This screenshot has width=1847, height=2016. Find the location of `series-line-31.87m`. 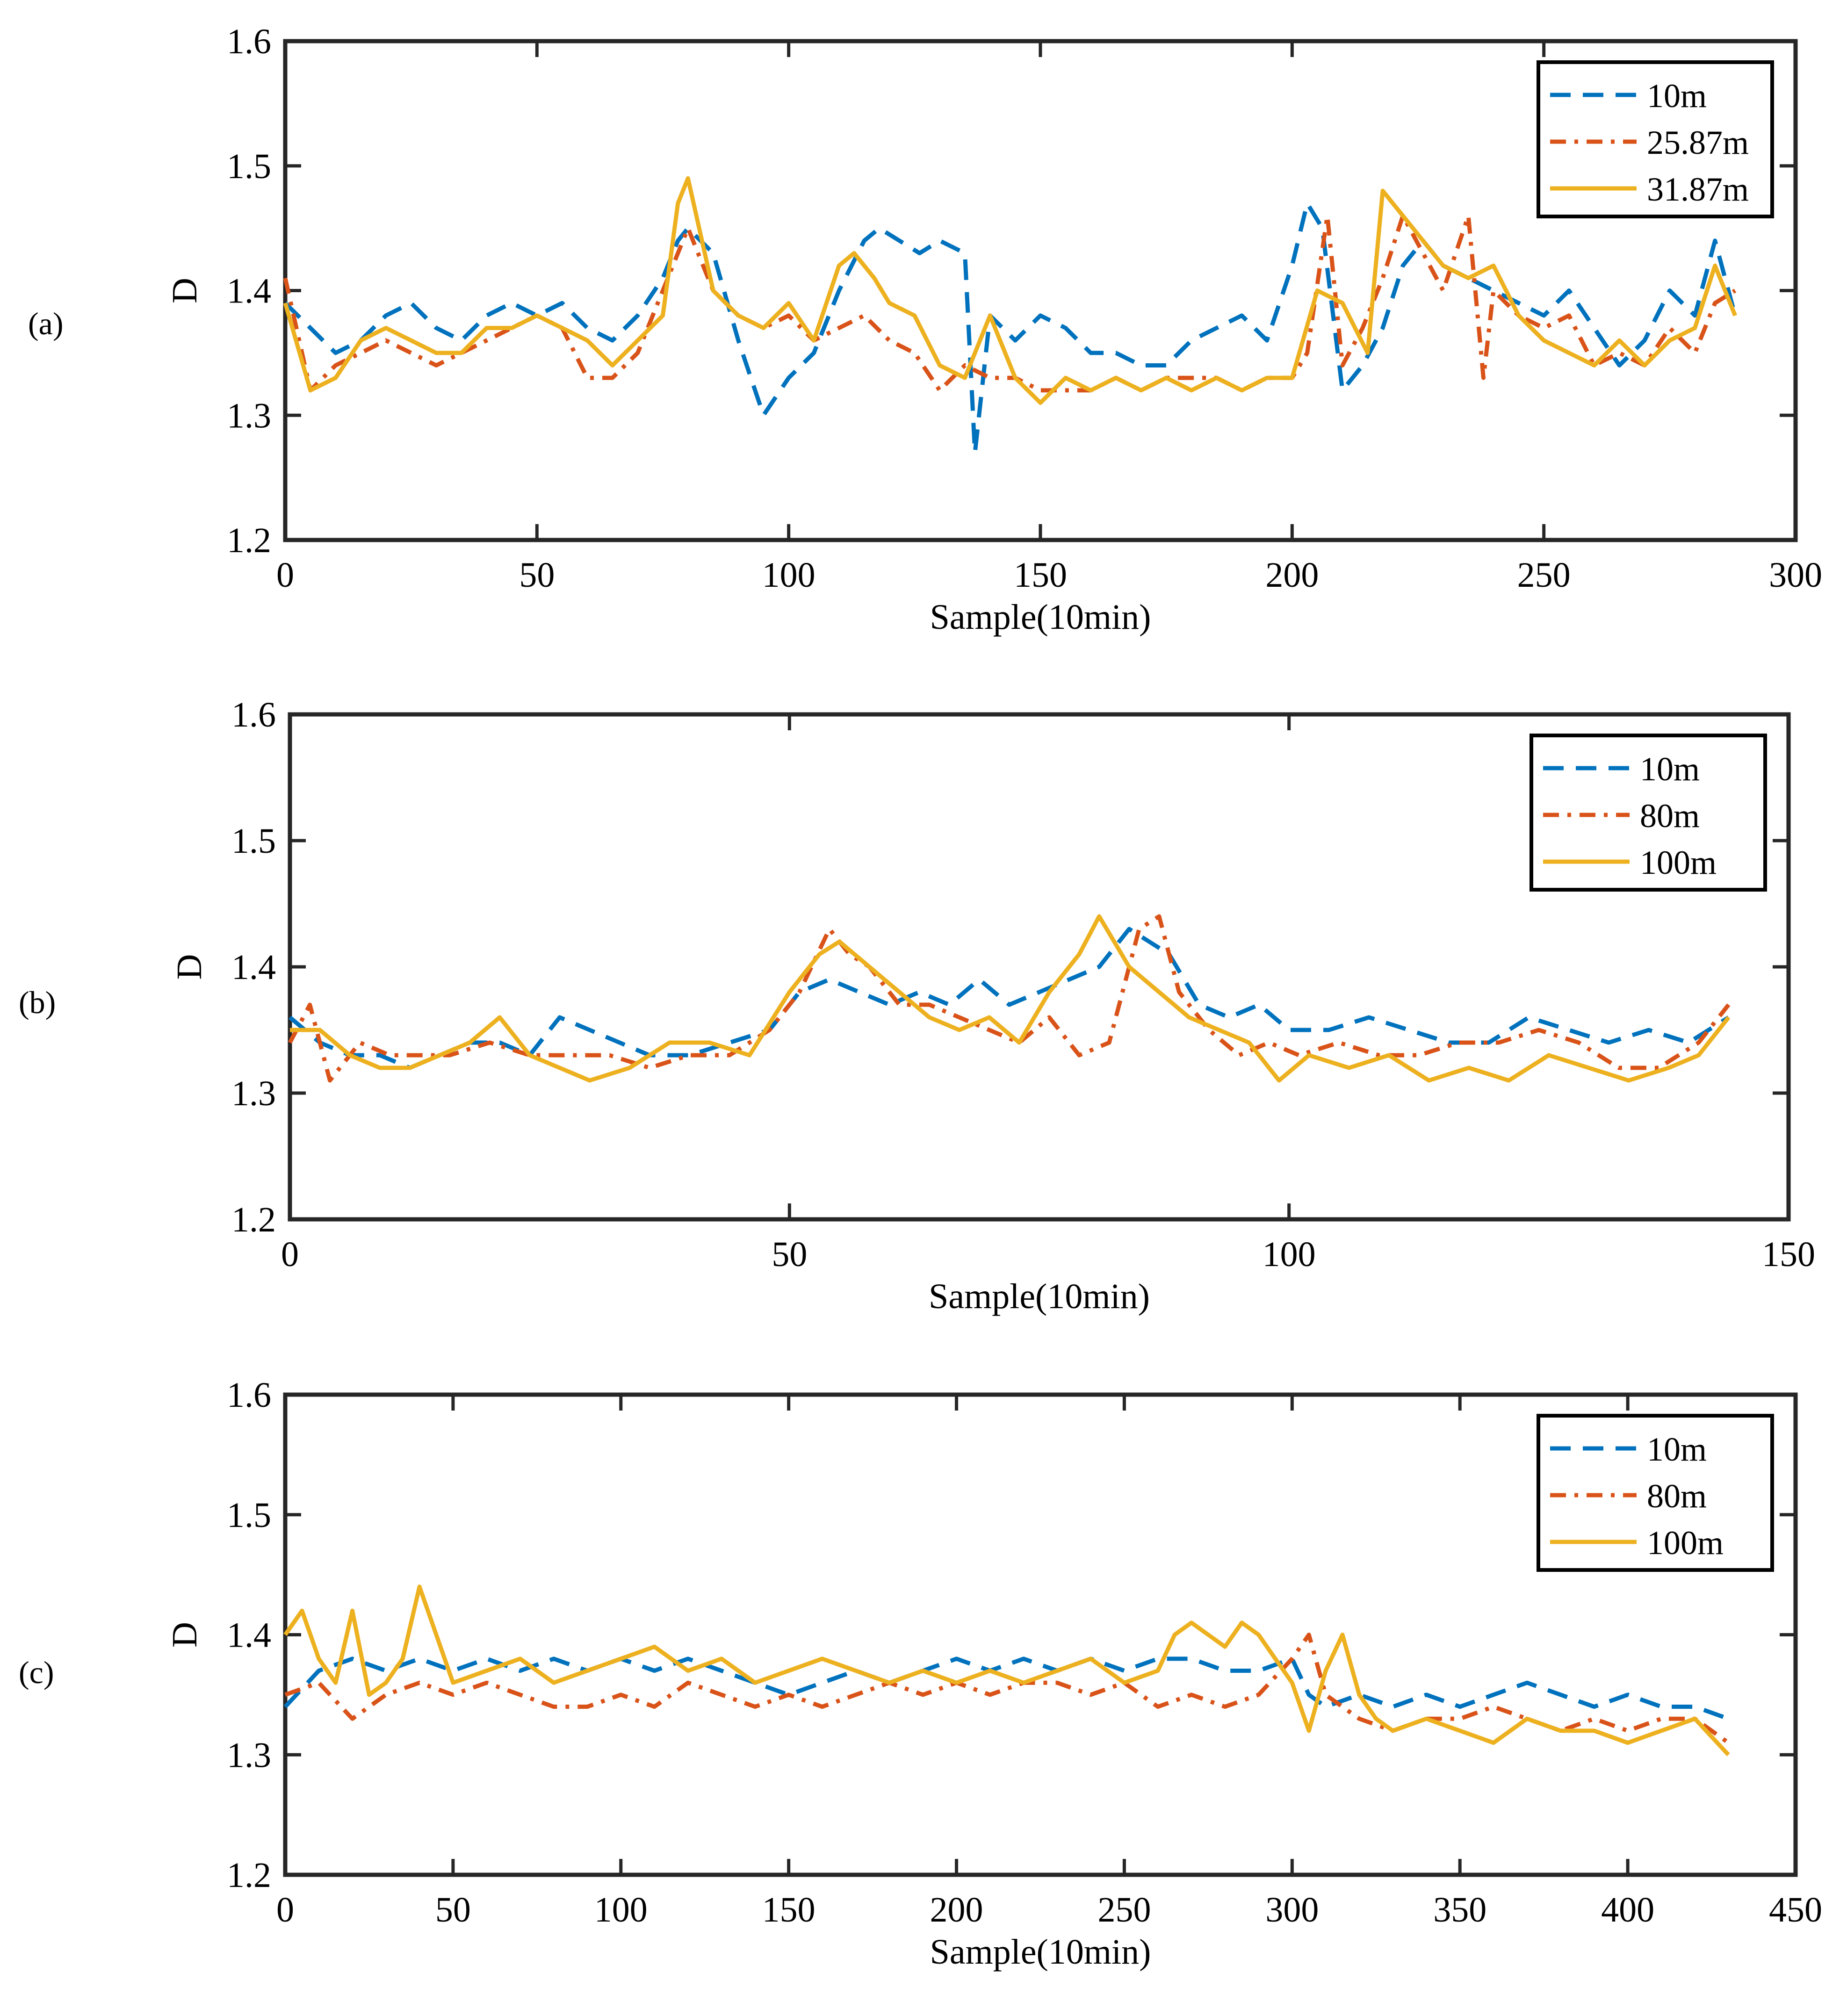

series-line-31.87m is located at coordinates (1010, 290).